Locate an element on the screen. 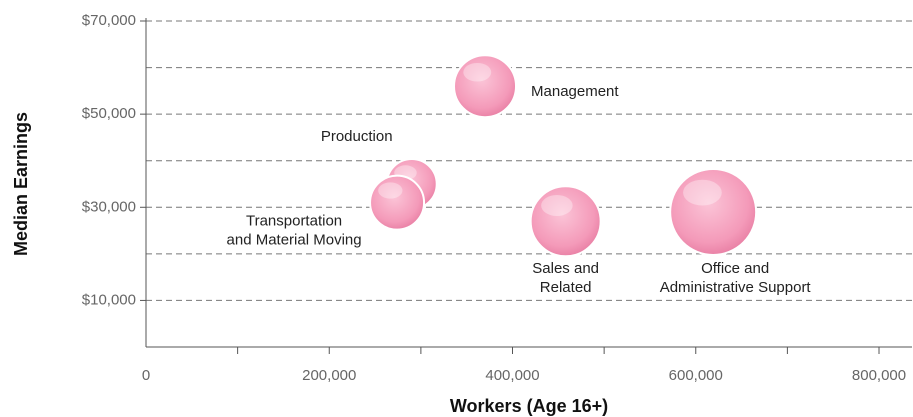 The height and width of the screenshot is (417, 913). bubble-label: Office and is located at coordinates (735, 268).